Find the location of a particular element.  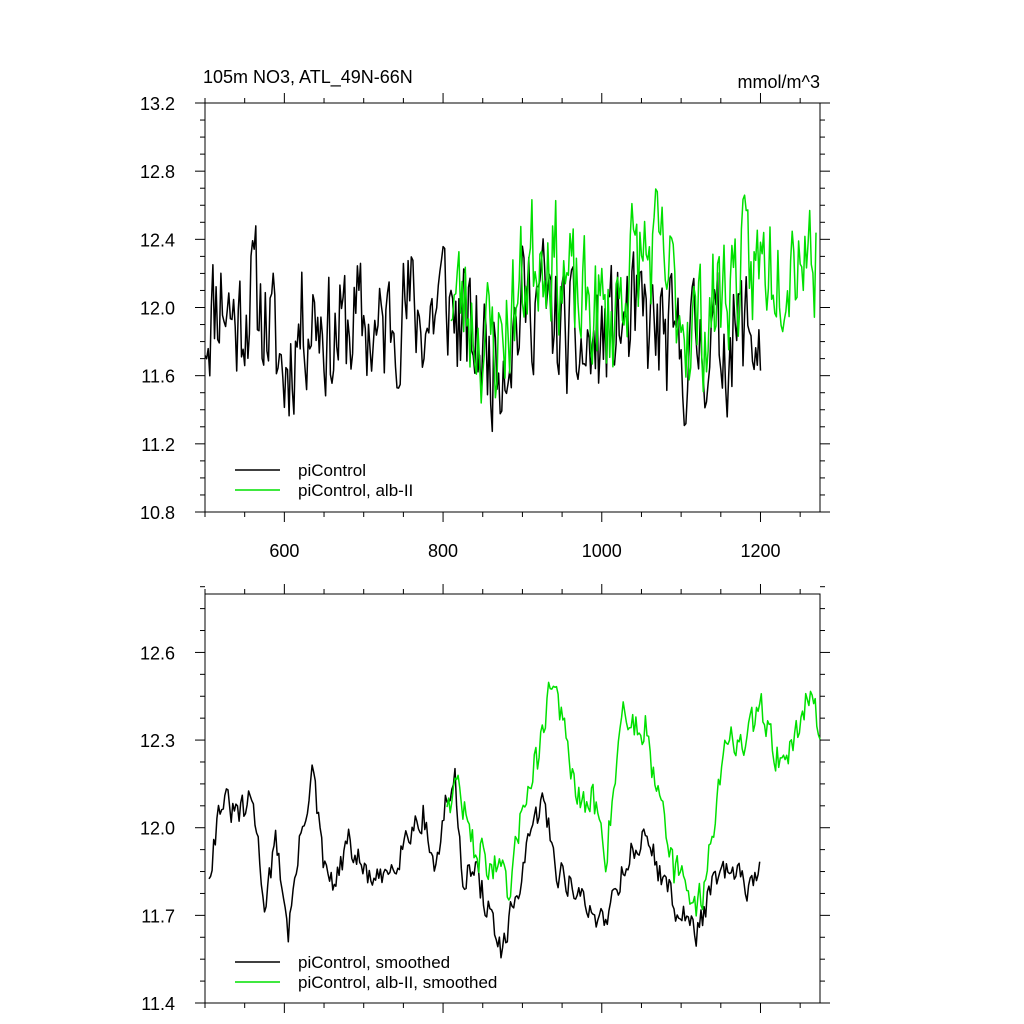

x-tick-label: 600 is located at coordinates (284, 551).